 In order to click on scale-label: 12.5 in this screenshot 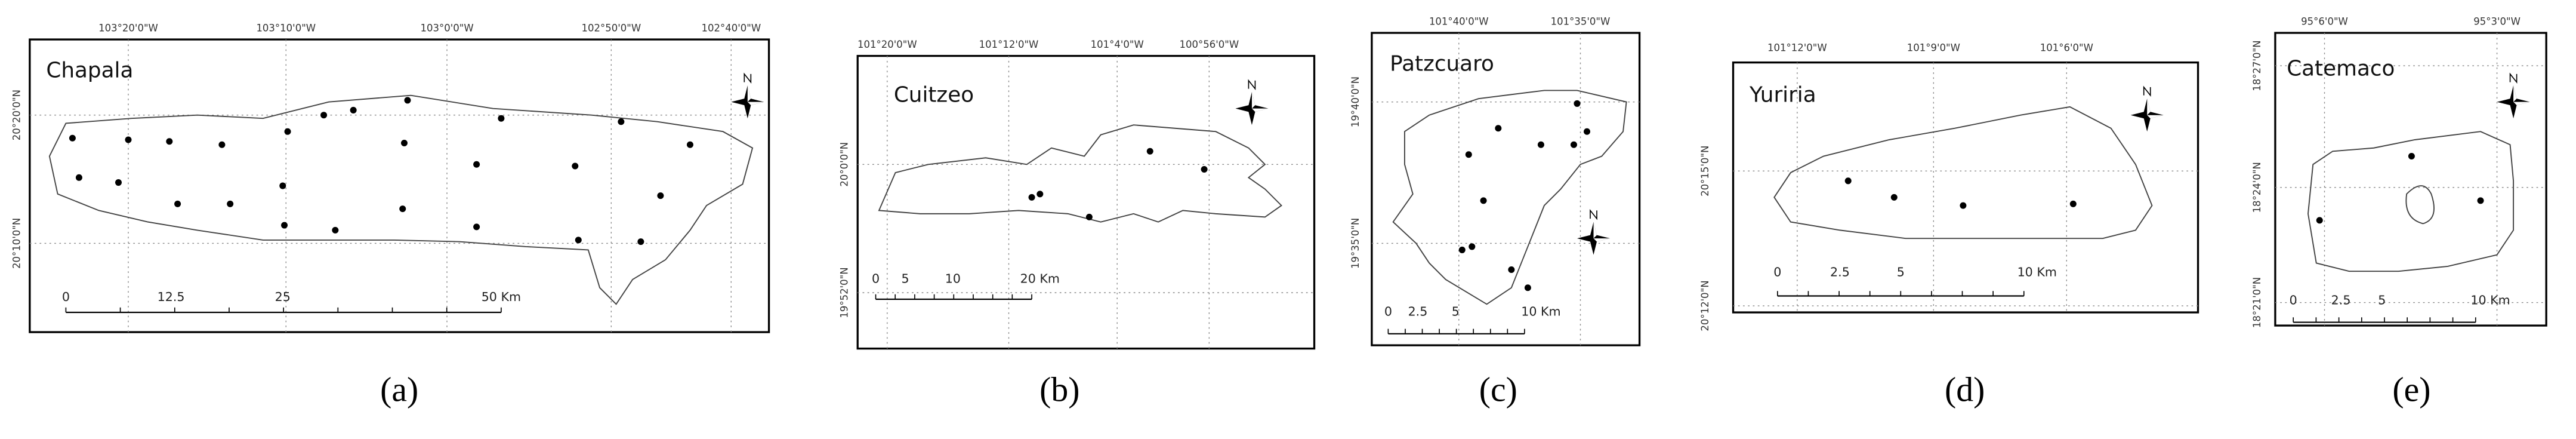, I will do `click(171, 297)`.